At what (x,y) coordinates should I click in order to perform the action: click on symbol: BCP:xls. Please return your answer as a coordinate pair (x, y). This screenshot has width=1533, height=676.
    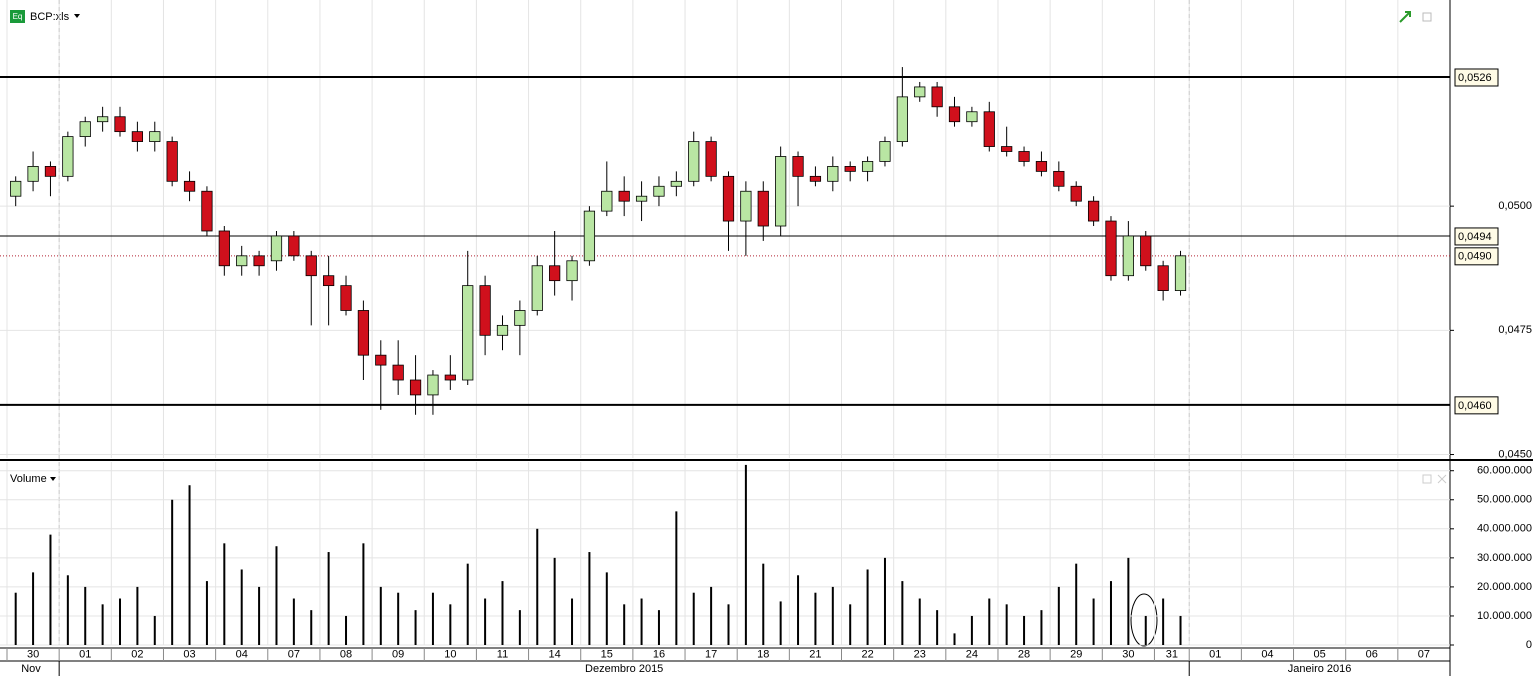
    Looking at the image, I should click on (50, 17).